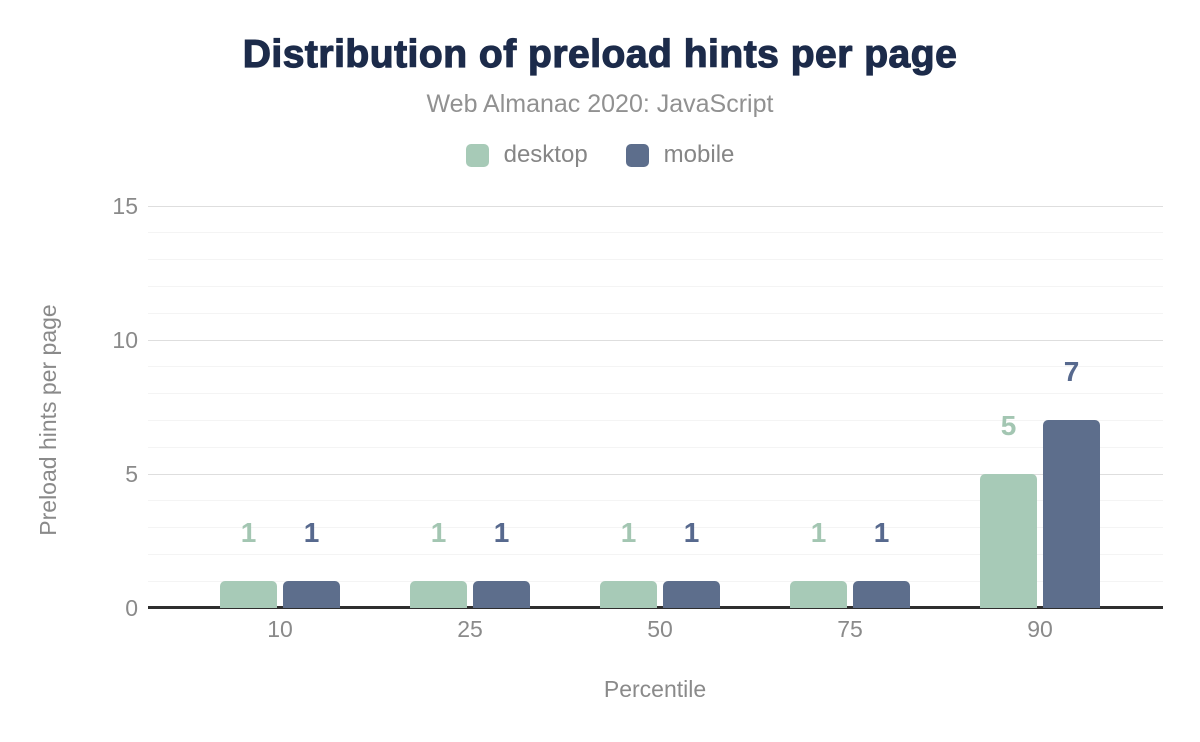 This screenshot has width=1200, height=742. What do you see at coordinates (125, 340) in the screenshot?
I see `y-axis-tick-label: 10` at bounding box center [125, 340].